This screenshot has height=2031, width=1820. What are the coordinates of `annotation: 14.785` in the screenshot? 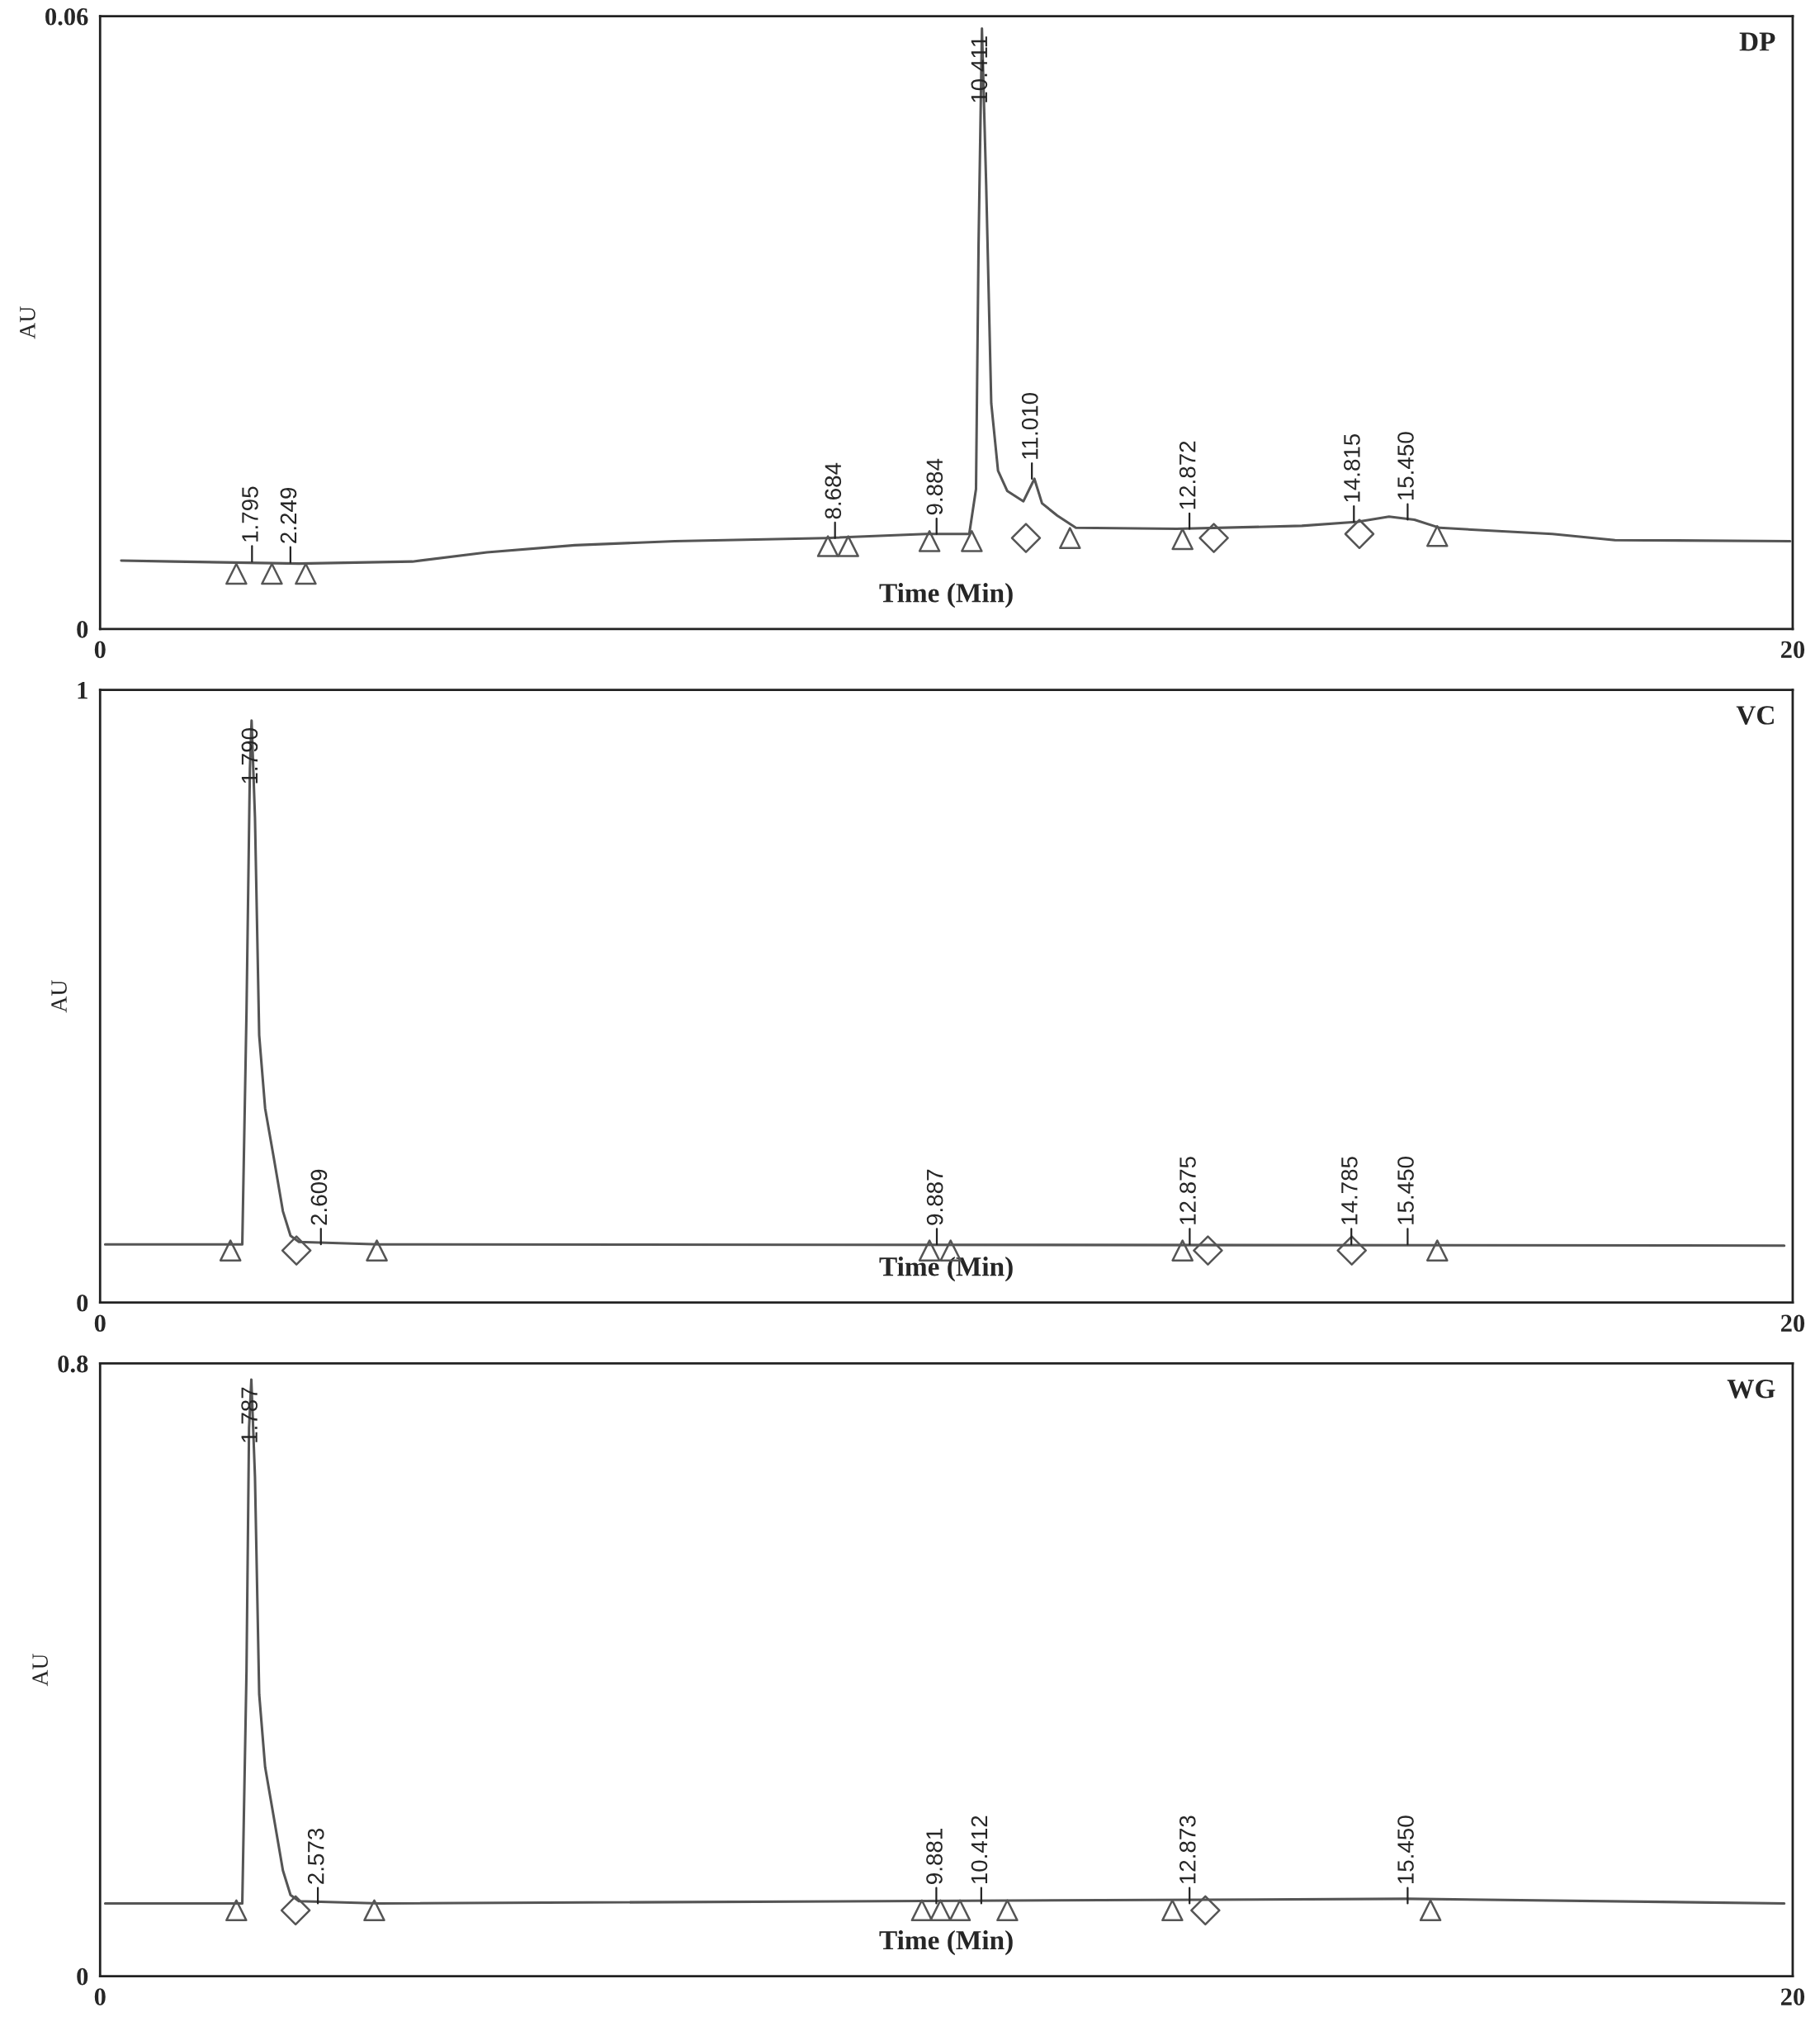 It's located at (1349, 1190).